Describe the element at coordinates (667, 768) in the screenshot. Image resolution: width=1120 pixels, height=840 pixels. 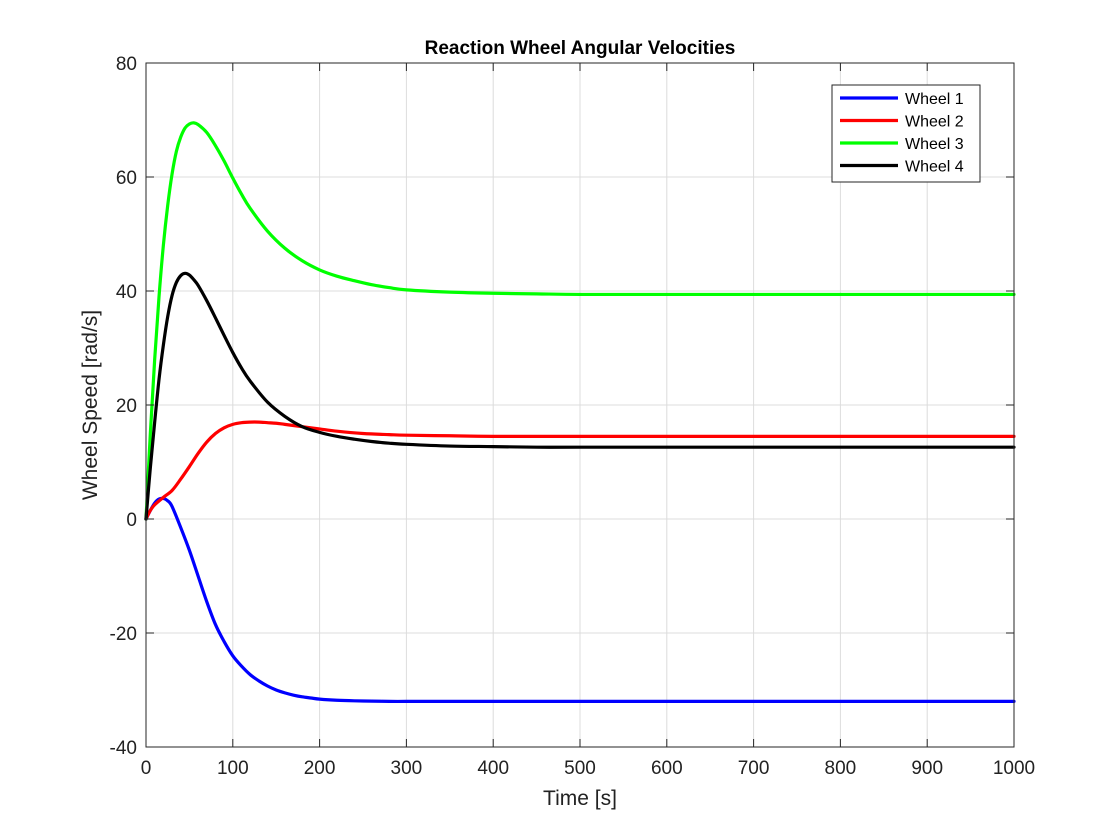
I see `x-tick-label: 600` at that location.